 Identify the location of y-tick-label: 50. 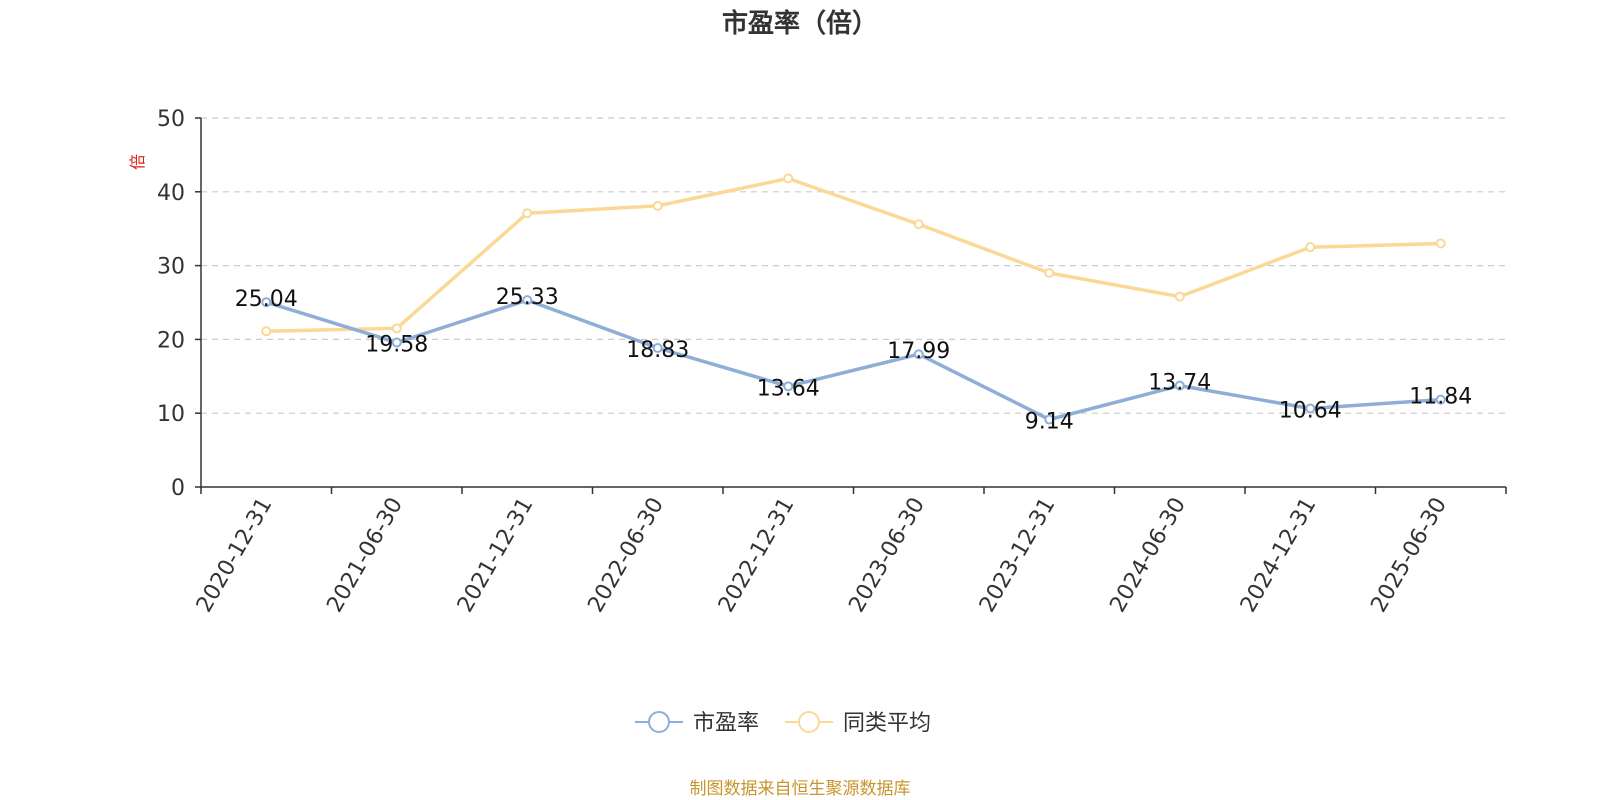
(171, 119).